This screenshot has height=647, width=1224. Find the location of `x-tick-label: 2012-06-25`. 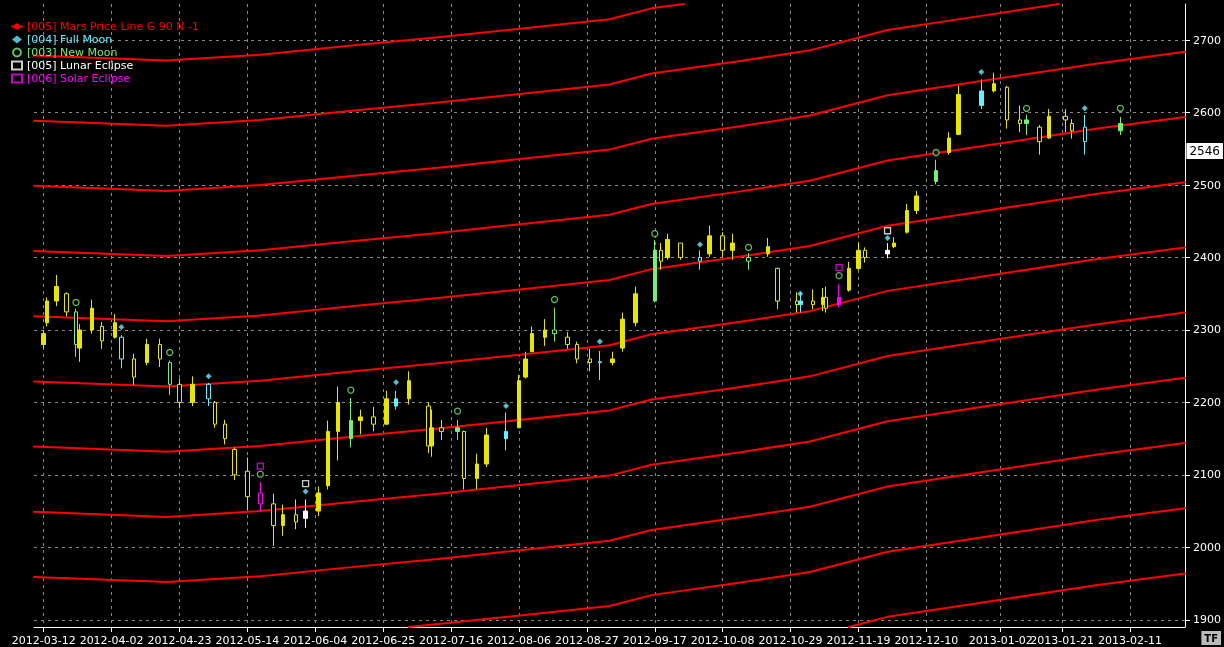

x-tick-label: 2012-06-25 is located at coordinates (383, 640).